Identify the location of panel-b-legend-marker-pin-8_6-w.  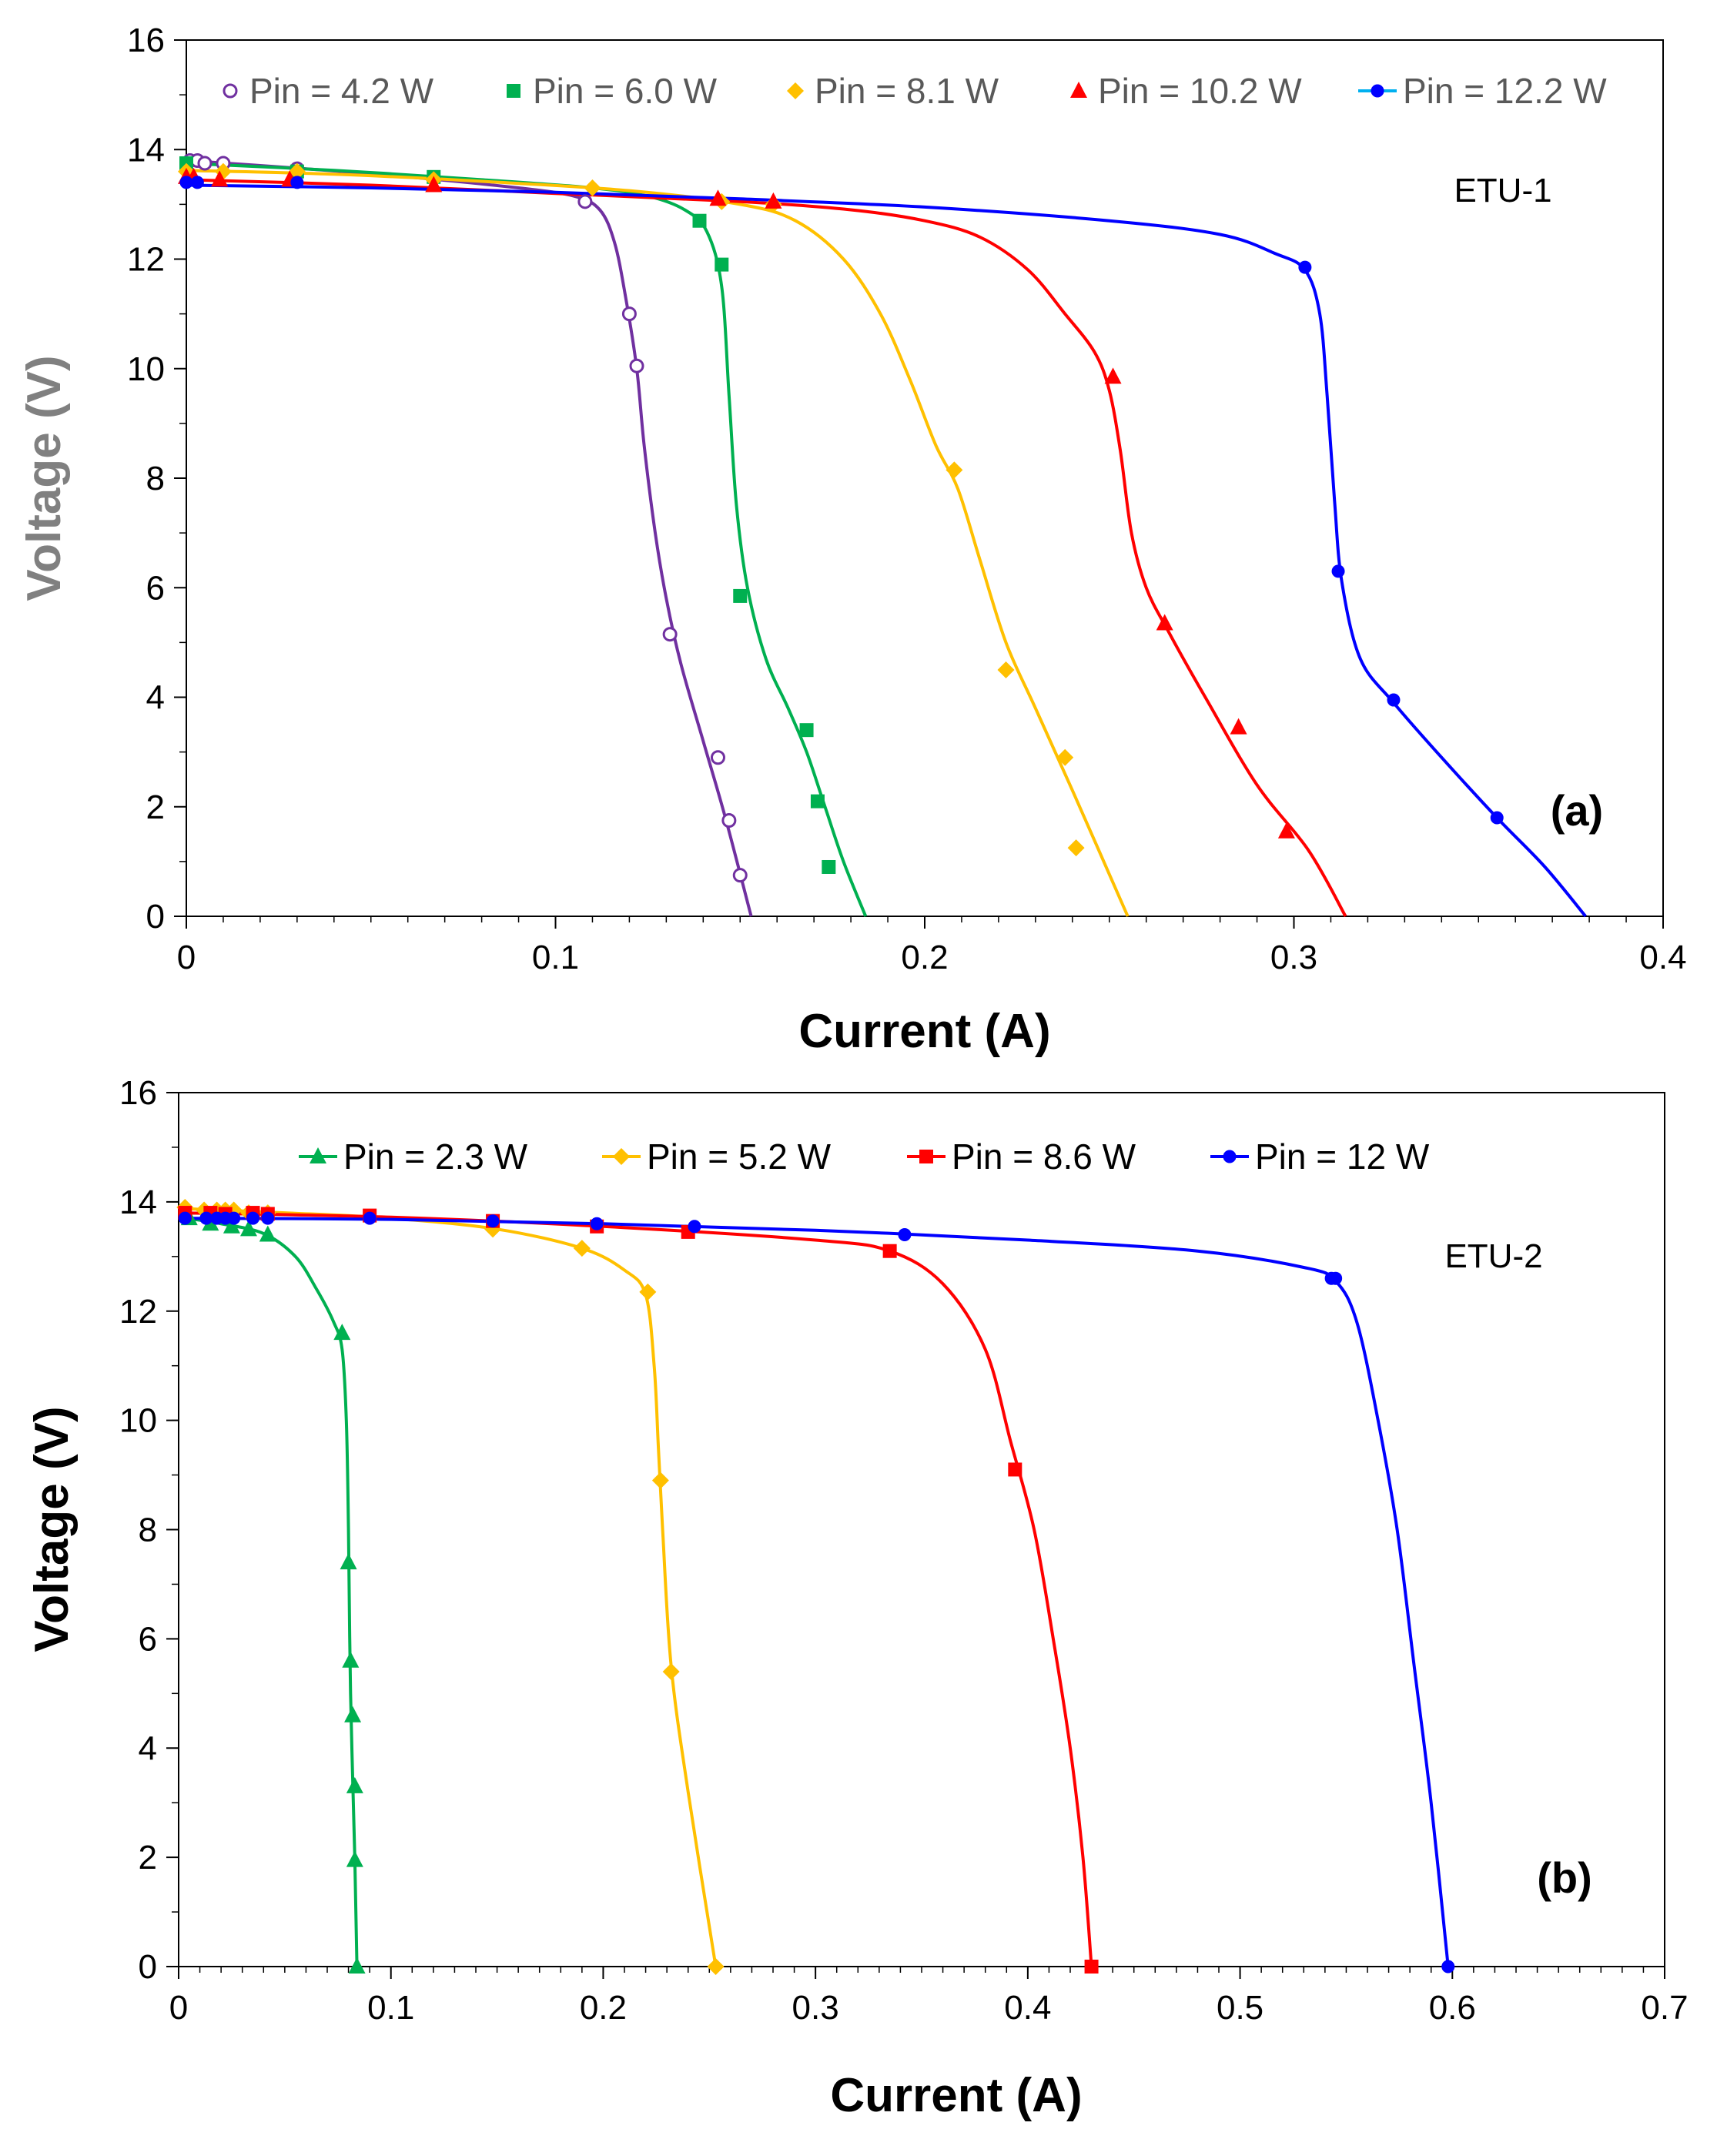
(926, 1156).